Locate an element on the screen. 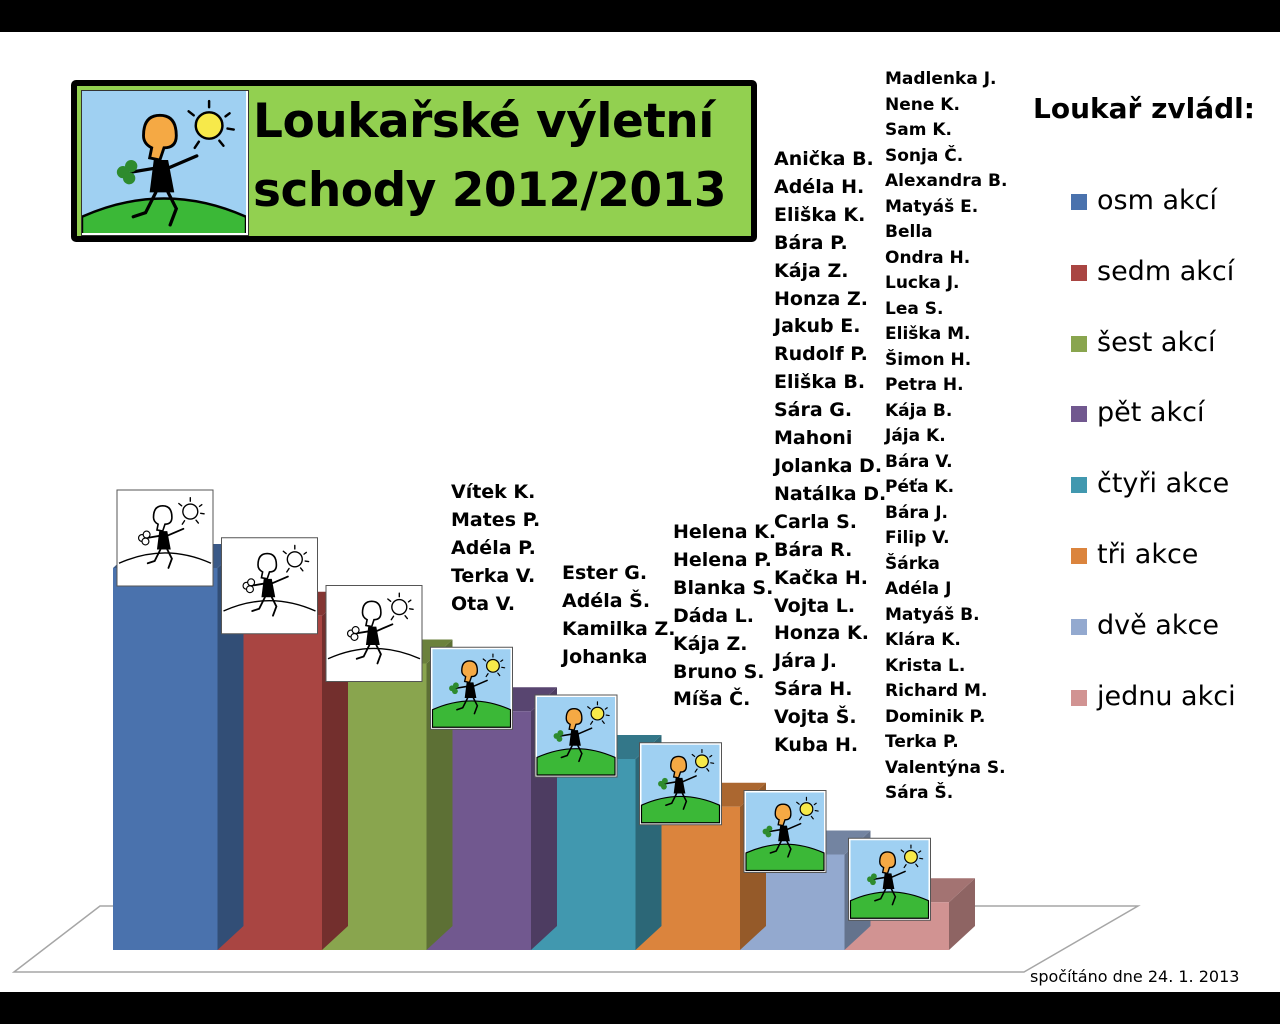  name-entry: Klára K. is located at coordinates (923, 640).